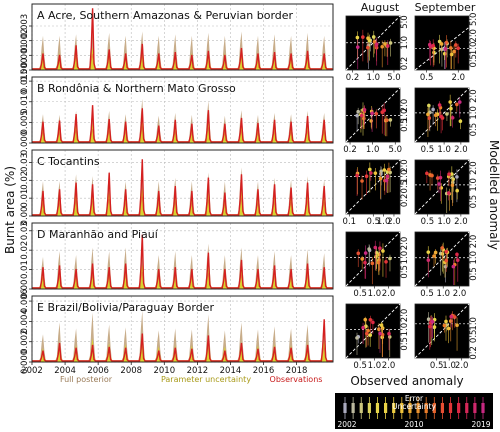 Image resolution: width=500 pixels, height=432 pixels. What do you see at coordinates (405, 22) in the screenshot?
I see `y-tick-label: 5.0` at bounding box center [405, 22].